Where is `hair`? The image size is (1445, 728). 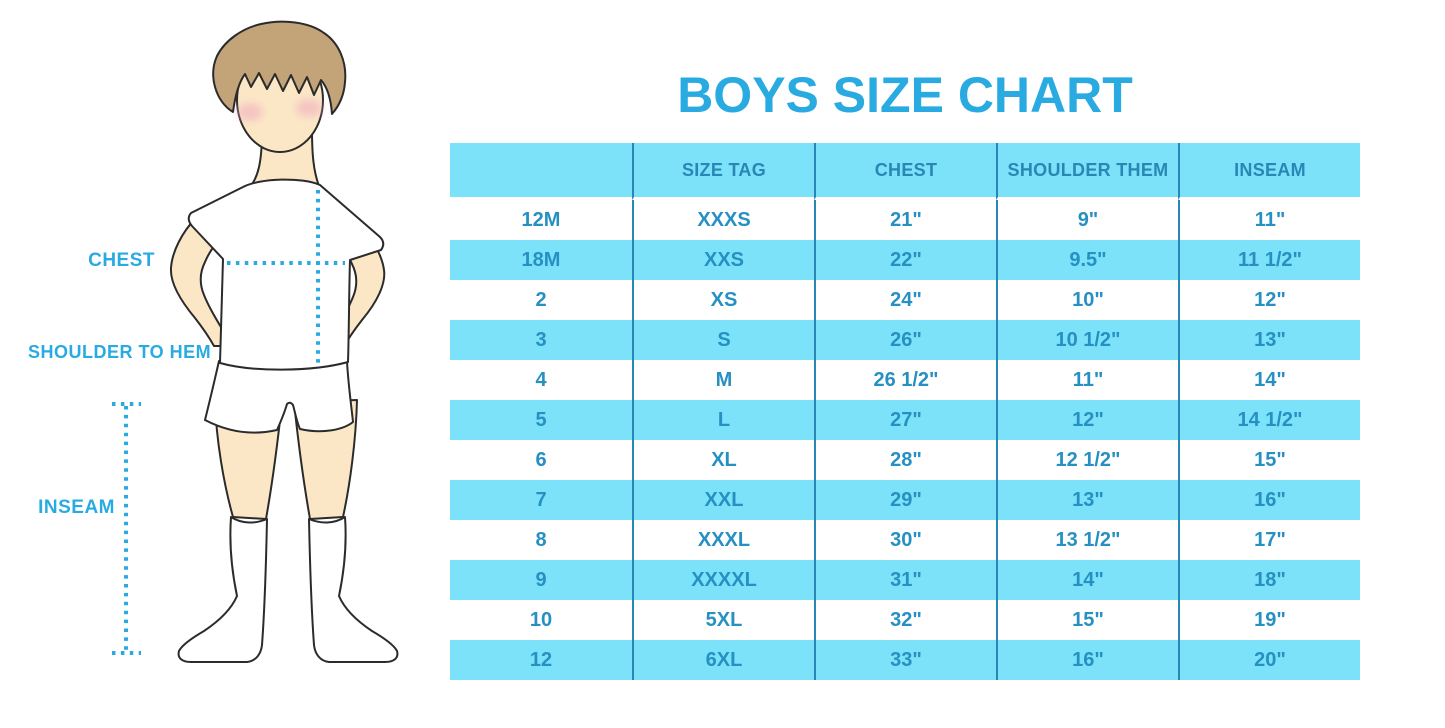 hair is located at coordinates (279, 67).